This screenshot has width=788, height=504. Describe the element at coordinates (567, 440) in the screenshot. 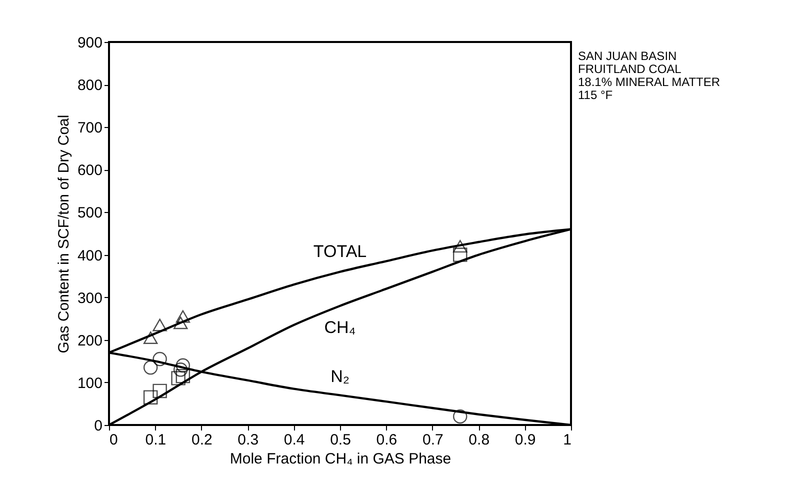

I see `x-tick-label: 1` at that location.